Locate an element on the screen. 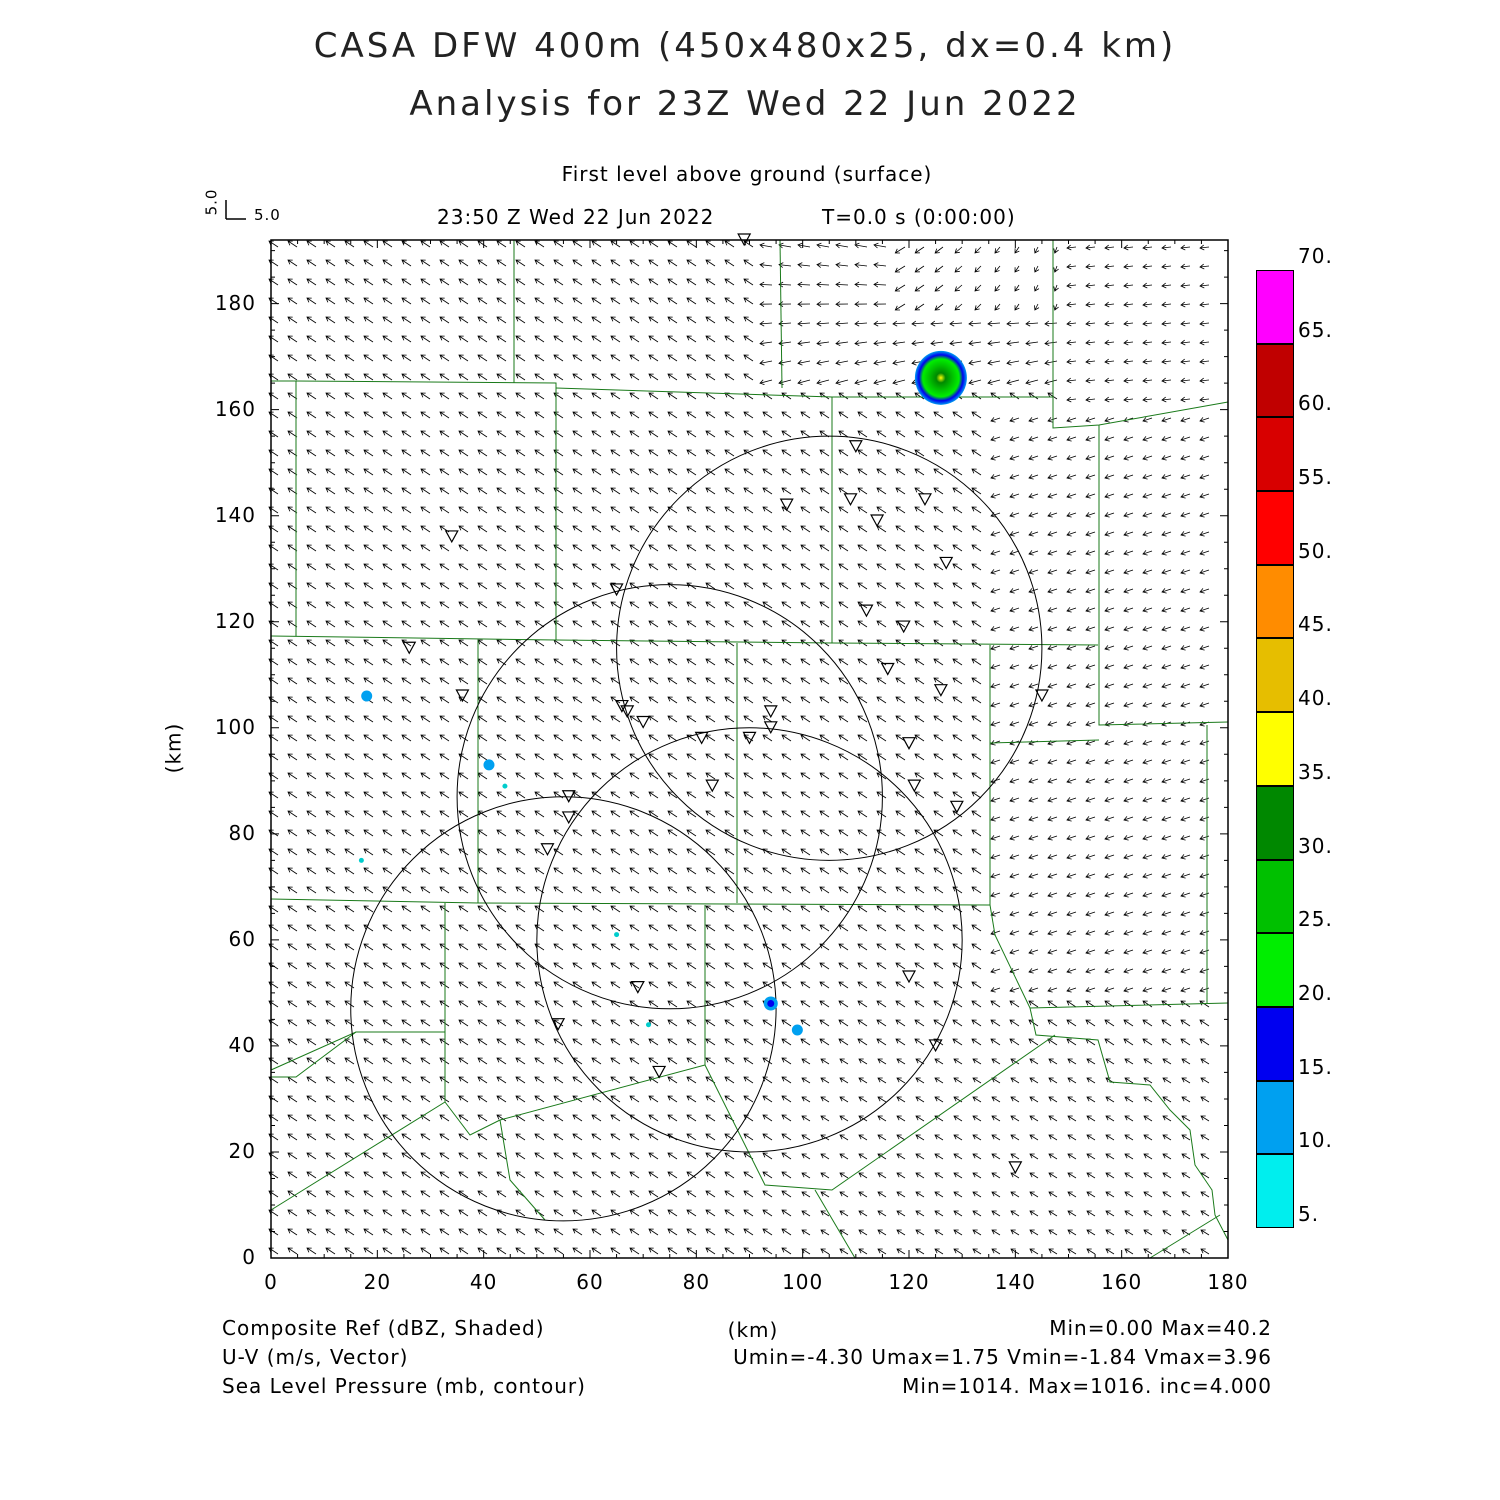 Image resolution: width=1500 pixels, height=1500 pixels. title-line-2: Analysis for 23Z Wed 22 Jun 2022 is located at coordinates (745, 104).